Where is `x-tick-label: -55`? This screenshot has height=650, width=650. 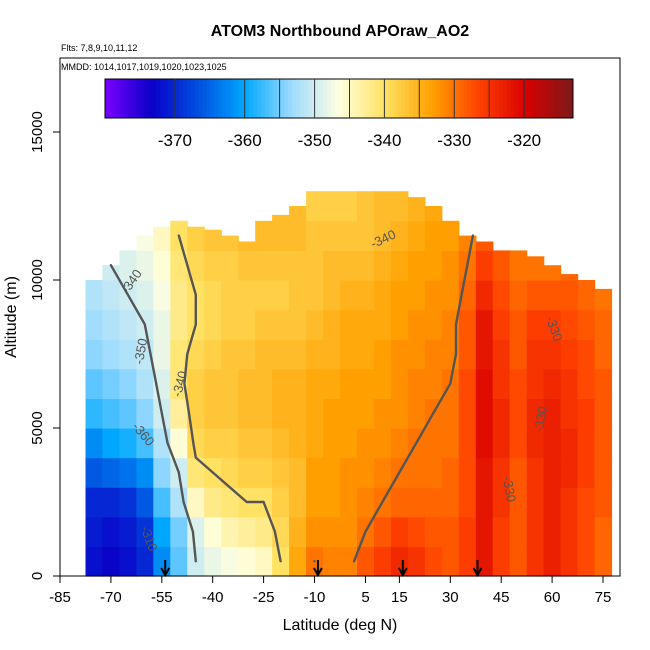 x-tick-label: -55 is located at coordinates (162, 597).